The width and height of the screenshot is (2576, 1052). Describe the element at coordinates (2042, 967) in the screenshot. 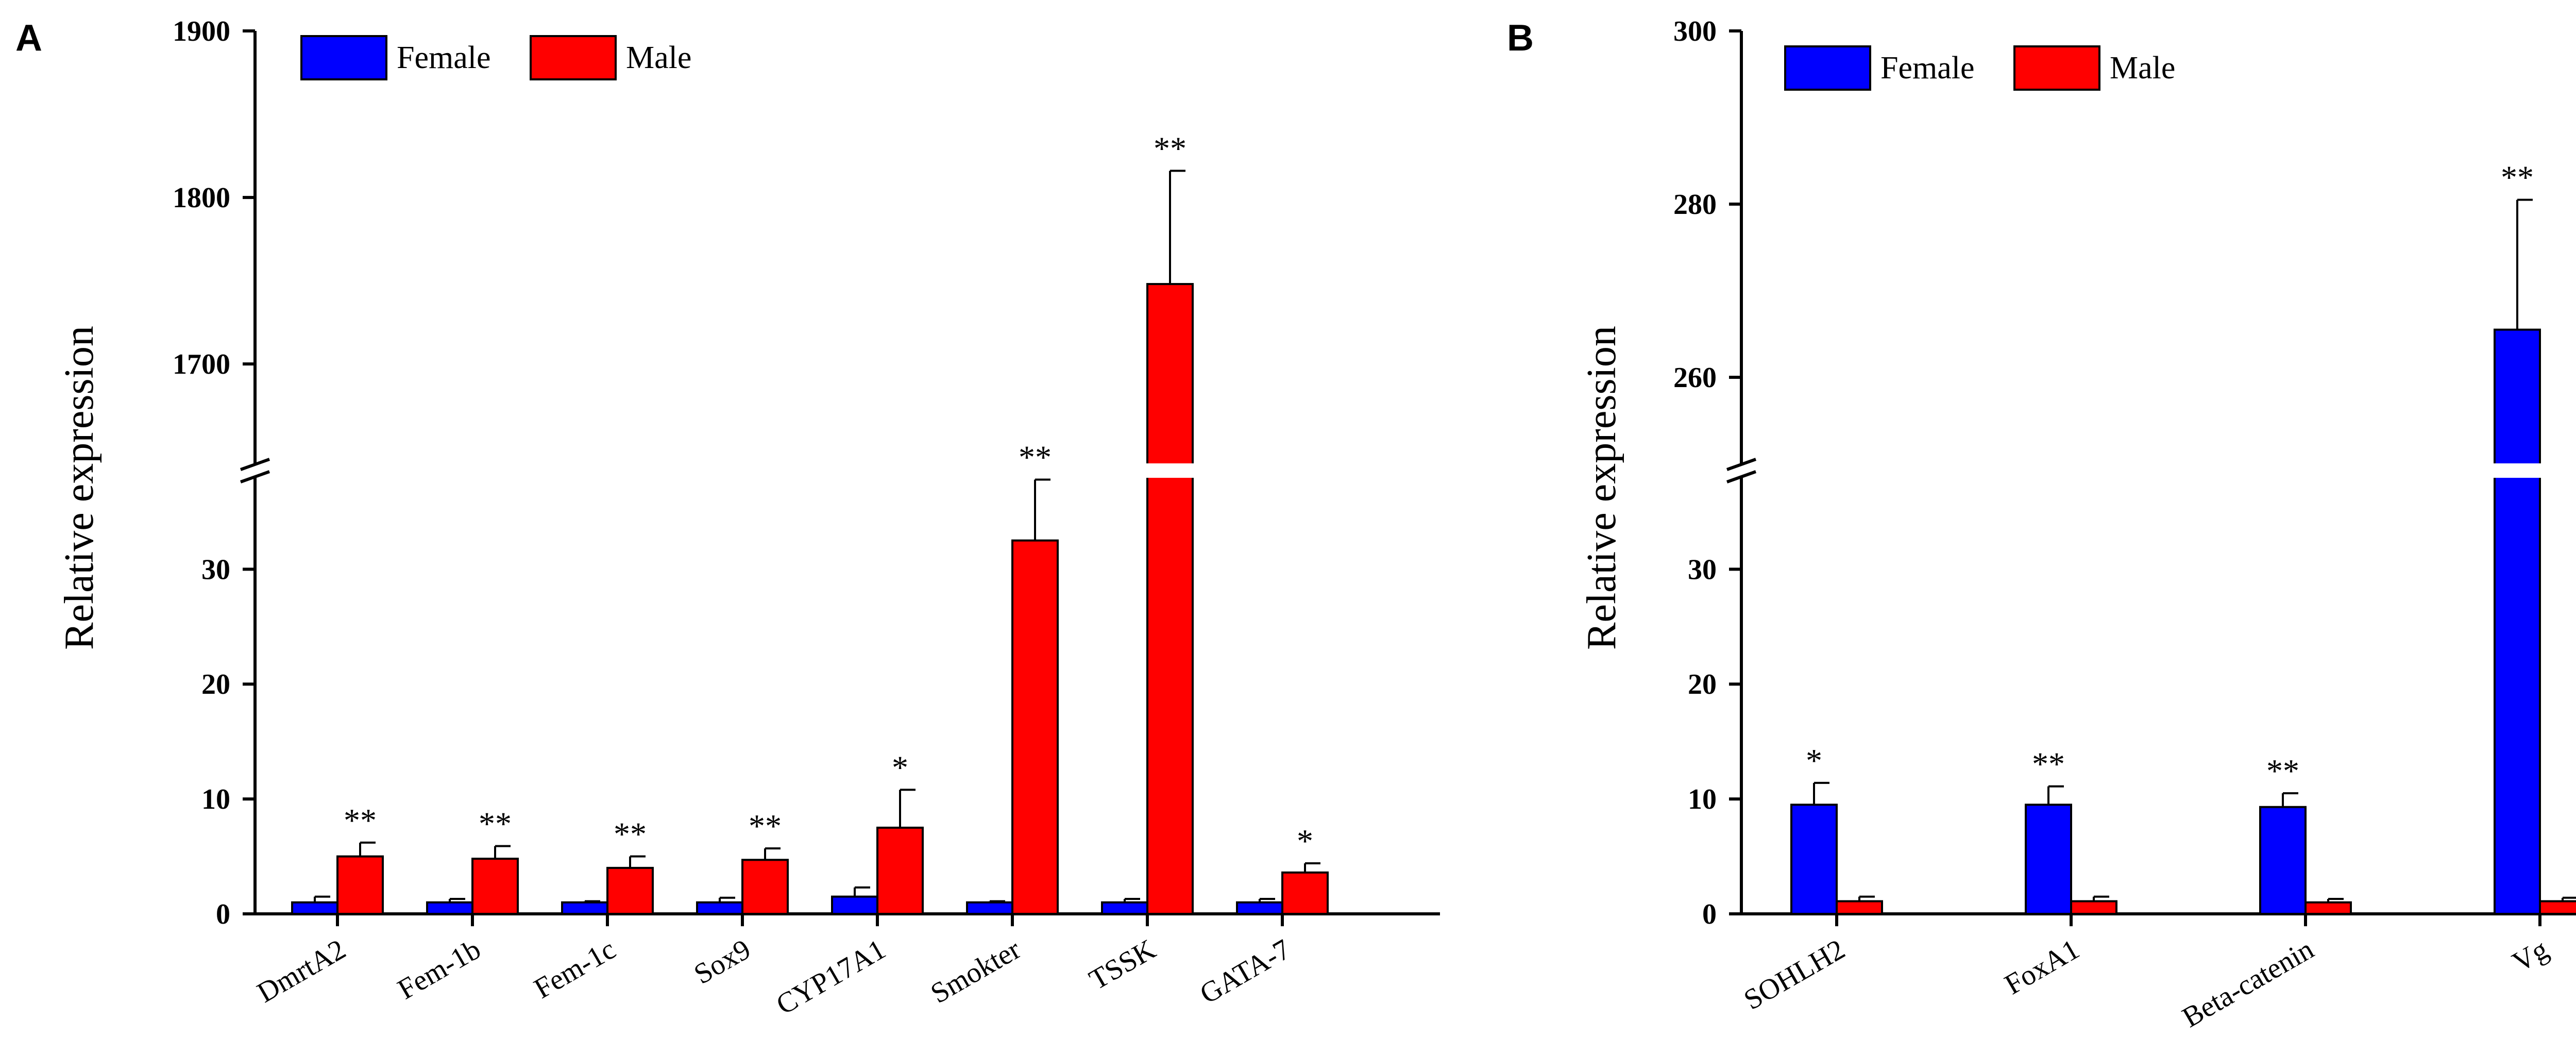

I see `x-category-label: FoxA1` at that location.